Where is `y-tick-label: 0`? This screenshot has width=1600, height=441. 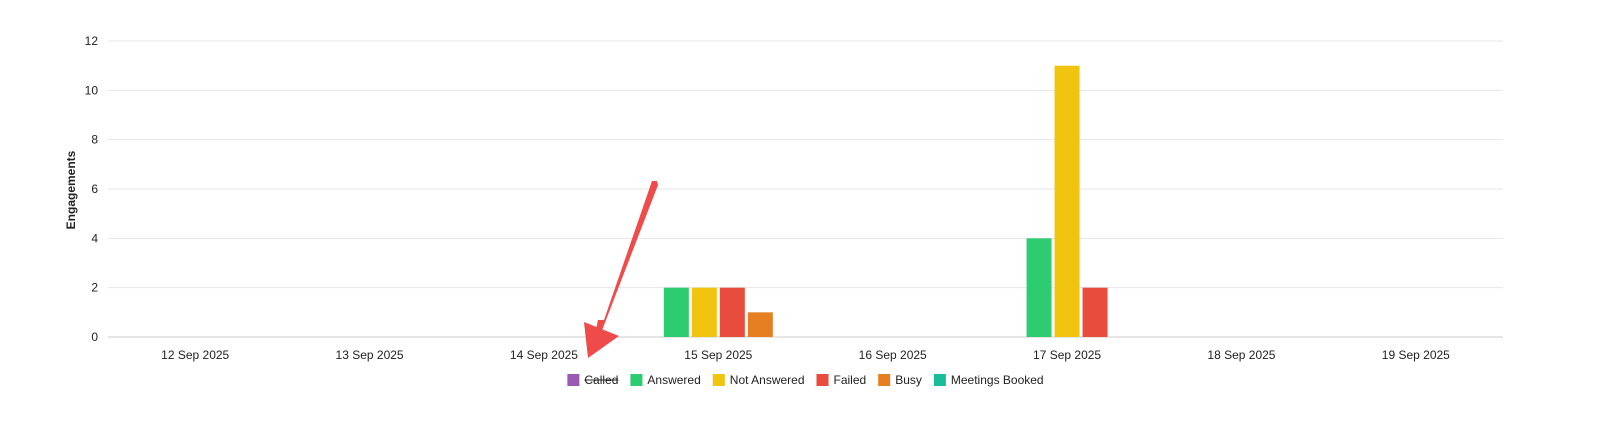 y-tick-label: 0 is located at coordinates (94, 337).